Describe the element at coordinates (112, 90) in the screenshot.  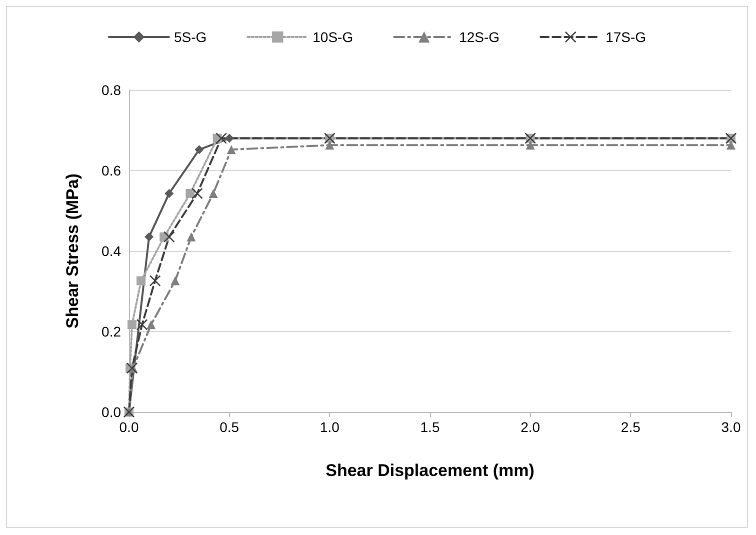
I see `y-tick-label: 0.8` at that location.